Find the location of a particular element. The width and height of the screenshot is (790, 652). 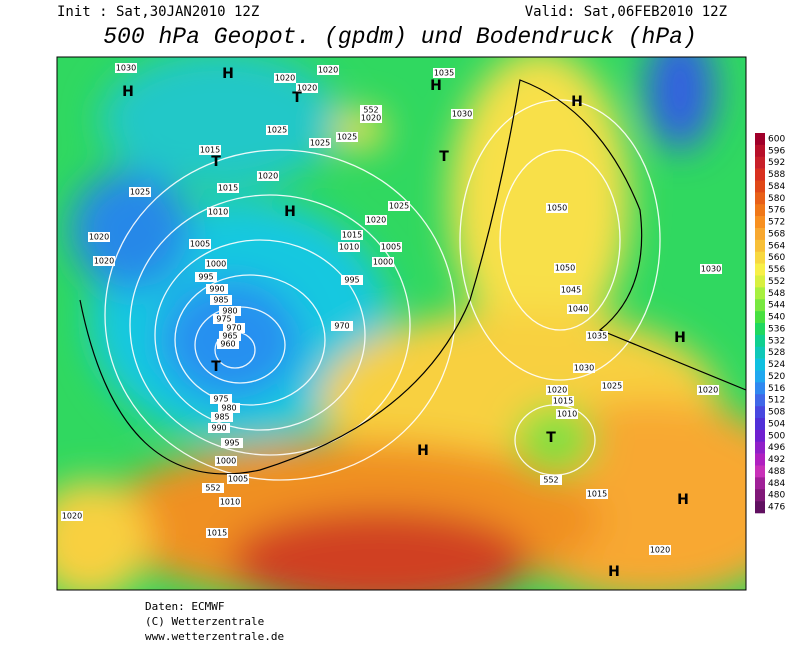

valid-time: Valid: Sat,06FEB2010 12Z is located at coordinates (626, 12).